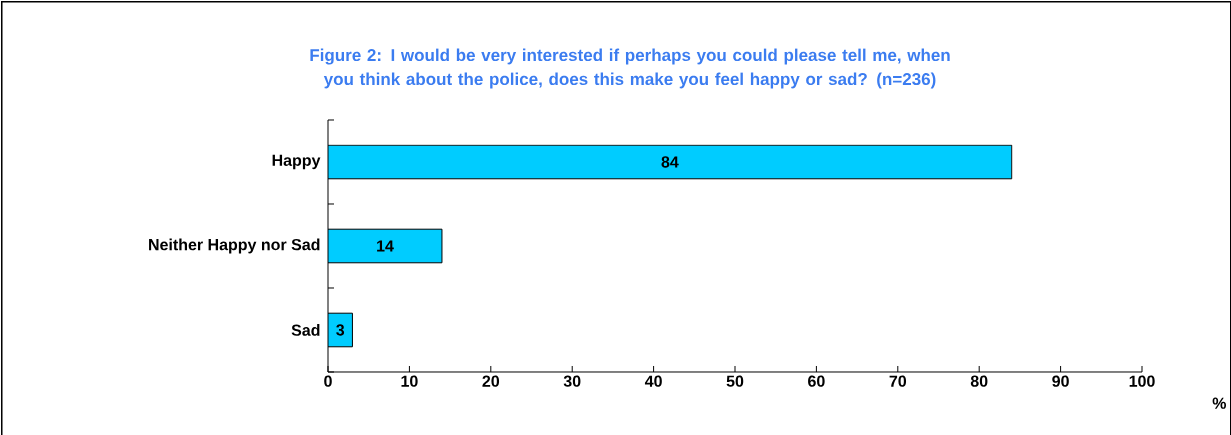 The image size is (1231, 435). What do you see at coordinates (491, 381) in the screenshot?
I see `x-tick-label: 20` at bounding box center [491, 381].